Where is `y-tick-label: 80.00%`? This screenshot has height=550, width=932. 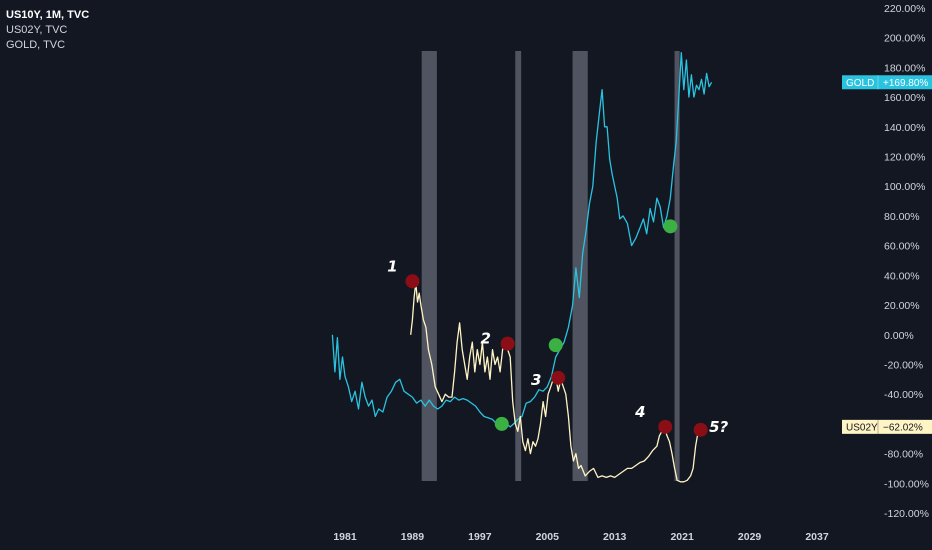
y-tick-label: 80.00% is located at coordinates (902, 217).